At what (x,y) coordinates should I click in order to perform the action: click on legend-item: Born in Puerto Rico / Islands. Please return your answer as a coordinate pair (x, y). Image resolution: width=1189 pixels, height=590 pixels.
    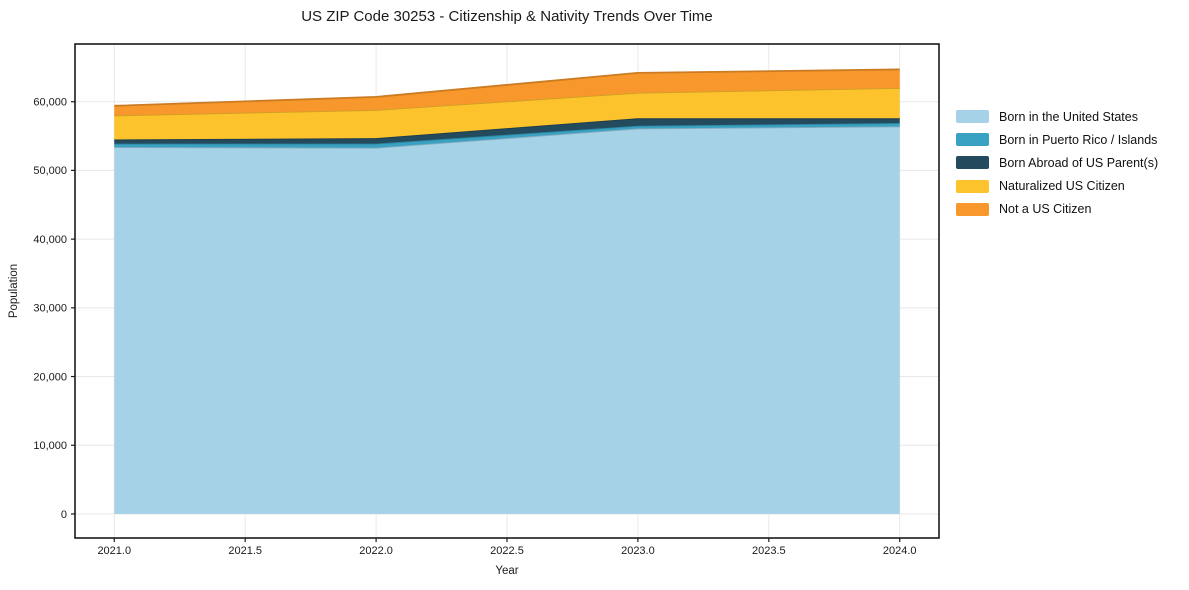
    Looking at the image, I should click on (1057, 139).